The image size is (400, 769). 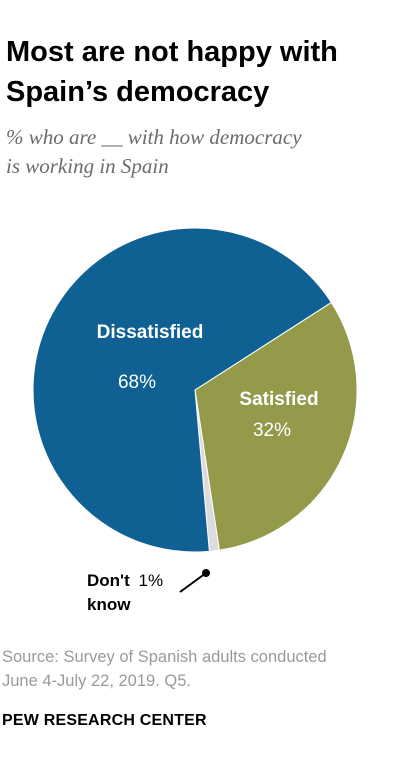 What do you see at coordinates (172, 52) in the screenshot?
I see `chart-title-line1: Most are not happy with` at bounding box center [172, 52].